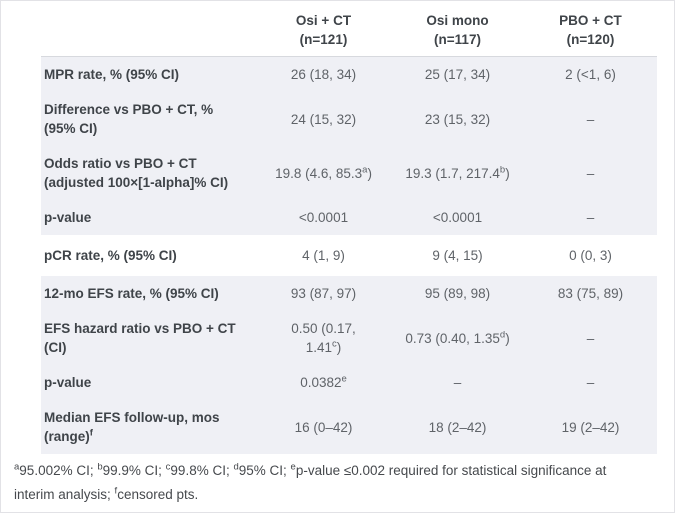 This screenshot has width=675, height=513. I want to click on cell-value: 24 (15, 32), so click(323, 119).